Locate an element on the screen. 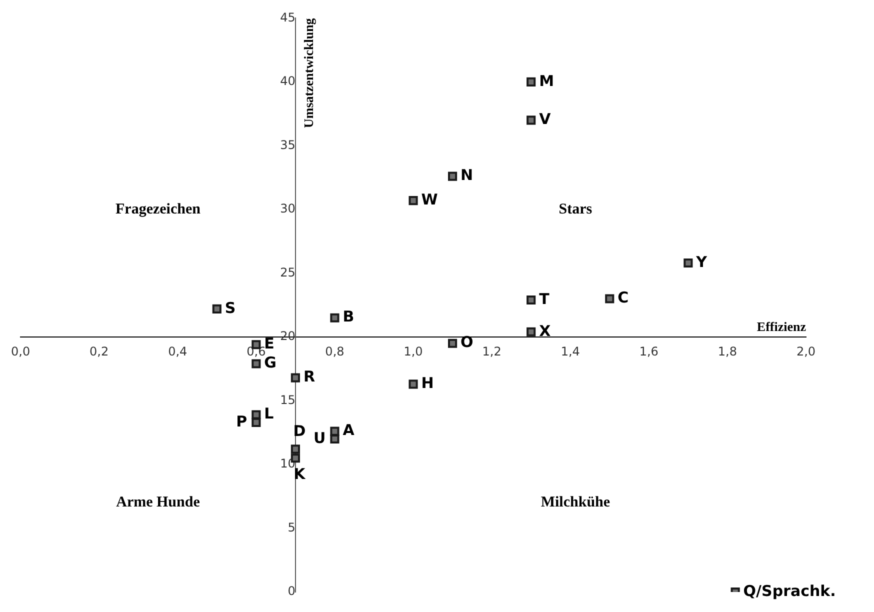 This screenshot has width=874, height=612. series-label: U is located at coordinates (320, 437).